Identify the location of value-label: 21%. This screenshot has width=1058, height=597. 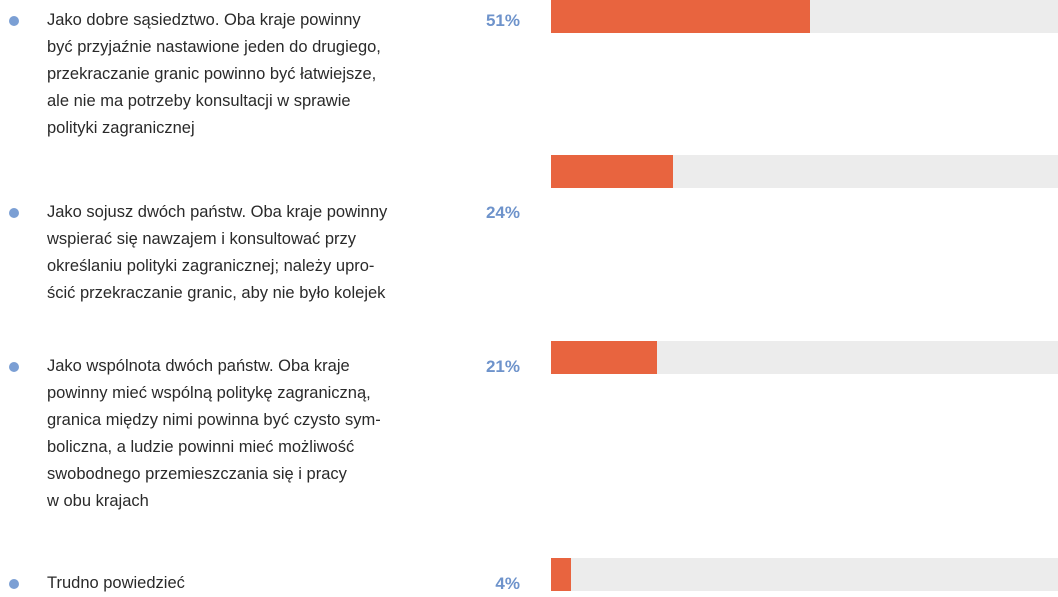
(502, 366).